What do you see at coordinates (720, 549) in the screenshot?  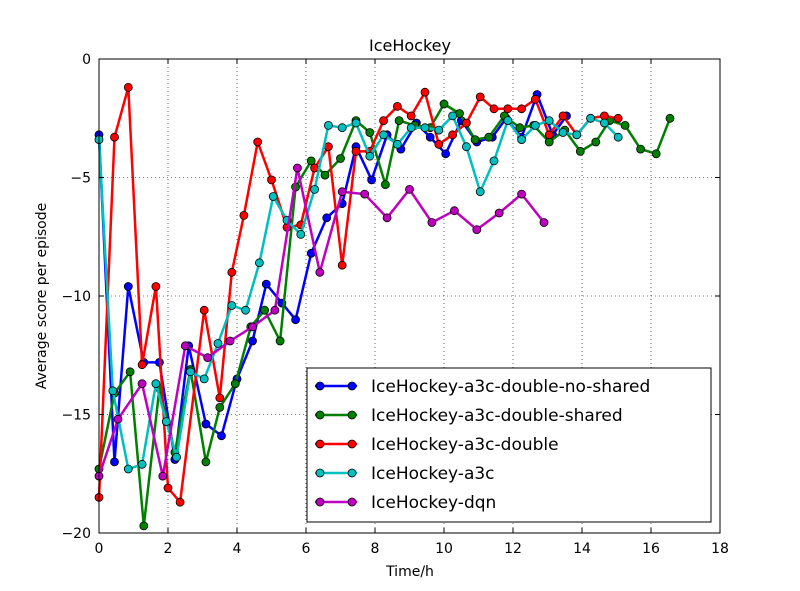 I see `x-tick-label: 18` at bounding box center [720, 549].